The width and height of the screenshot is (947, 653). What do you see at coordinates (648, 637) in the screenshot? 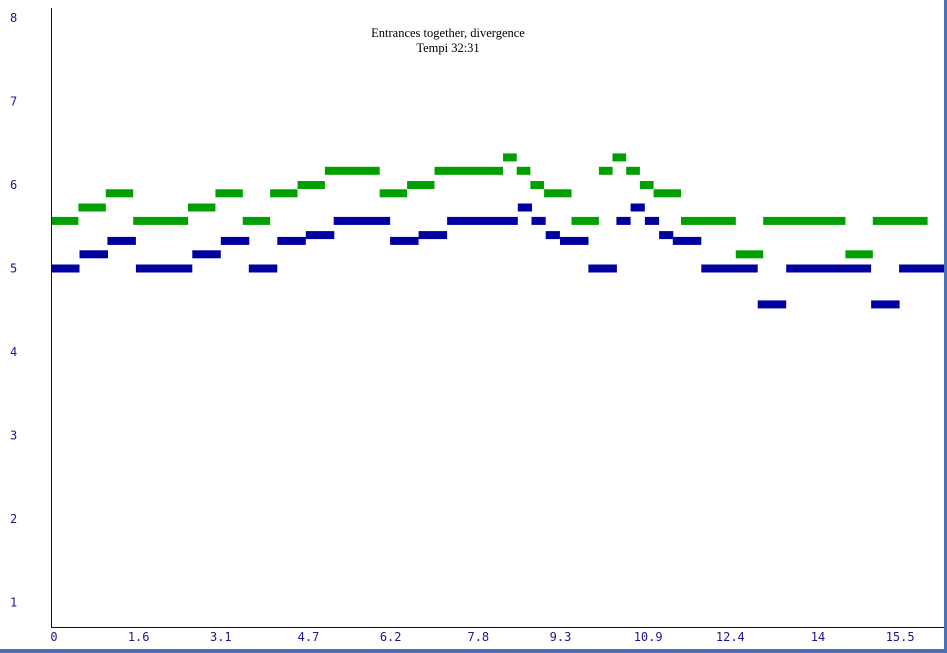
I see `x-tick-label: 10.9` at bounding box center [648, 637].